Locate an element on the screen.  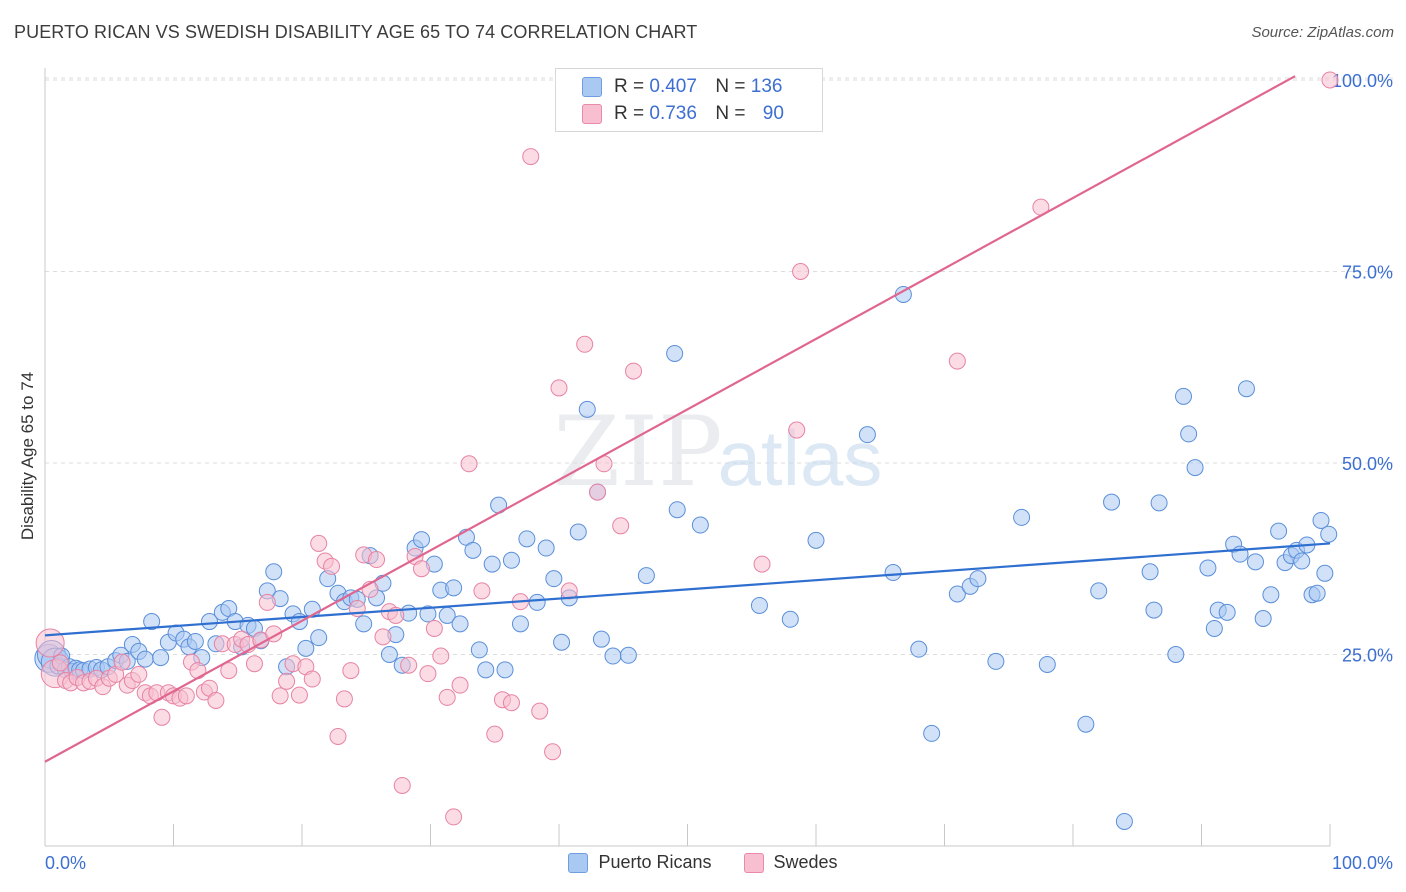
legend-r-value-blue: 0.407 is located at coordinates (673, 86).